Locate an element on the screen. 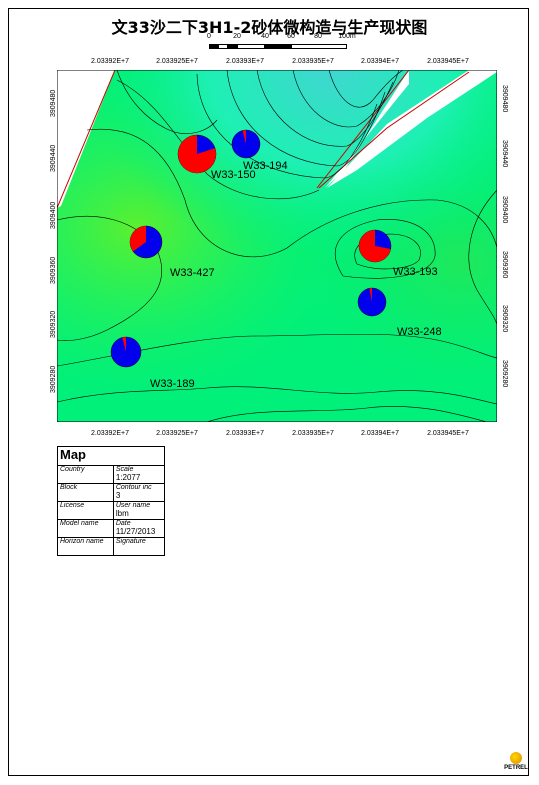  x-axis-label-top: 2.033925E+7 is located at coordinates (177, 61).